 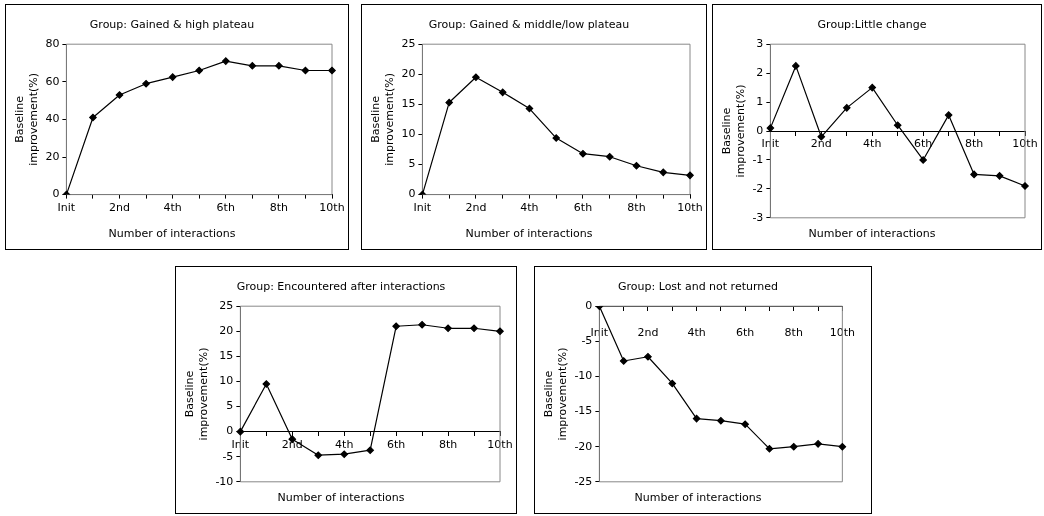 I want to click on y-tick-label: -2, so click(x=758, y=188).